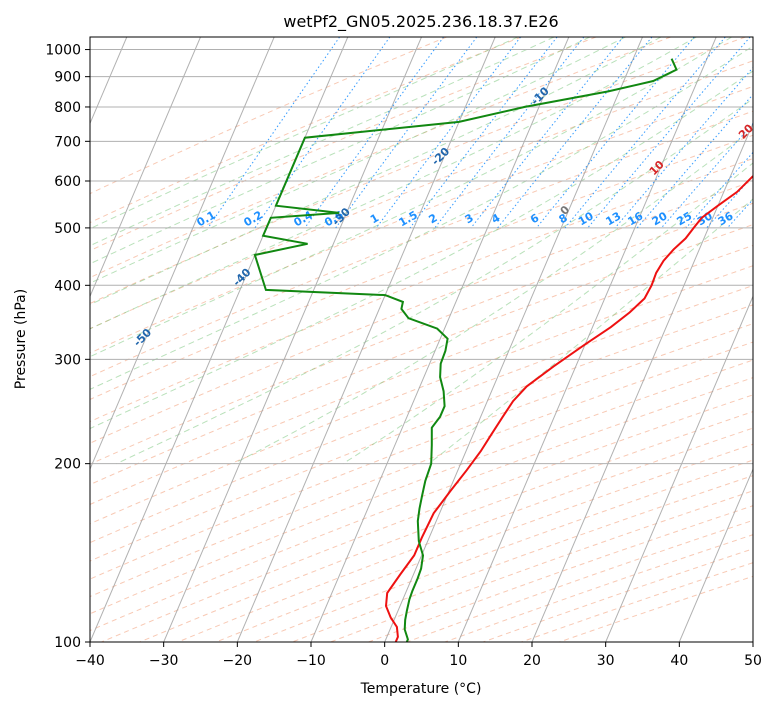  I want to click on isotherm-label: -60, so click(43, 397).